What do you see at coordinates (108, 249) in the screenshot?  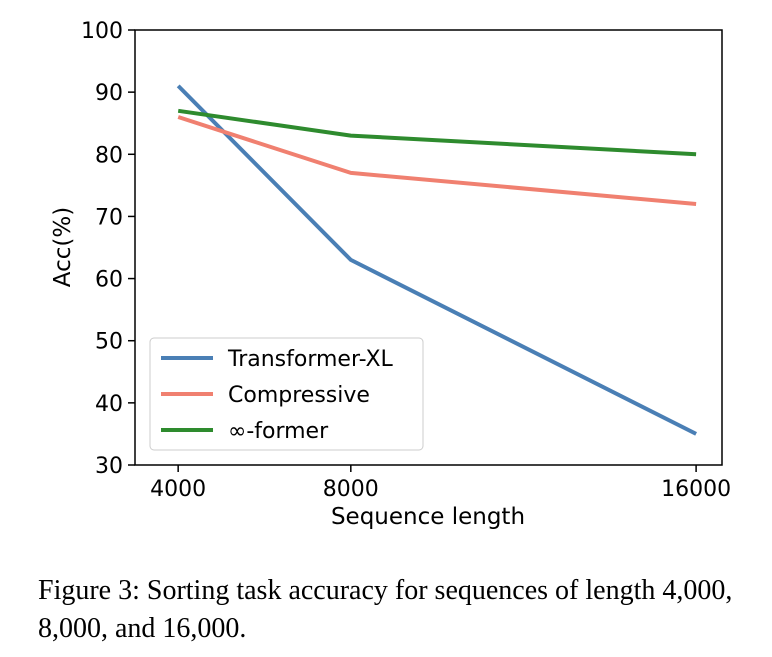 I see `y-axis-ticks: 30 40 50 60 70 80 90 100` at bounding box center [108, 249].